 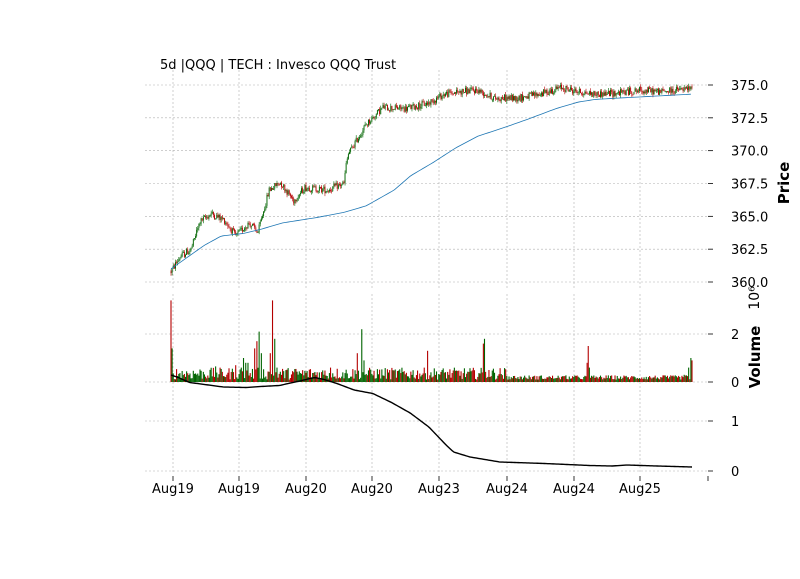 What do you see at coordinates (431, 421) in the screenshot?
I see `lower-panel-line` at bounding box center [431, 421].